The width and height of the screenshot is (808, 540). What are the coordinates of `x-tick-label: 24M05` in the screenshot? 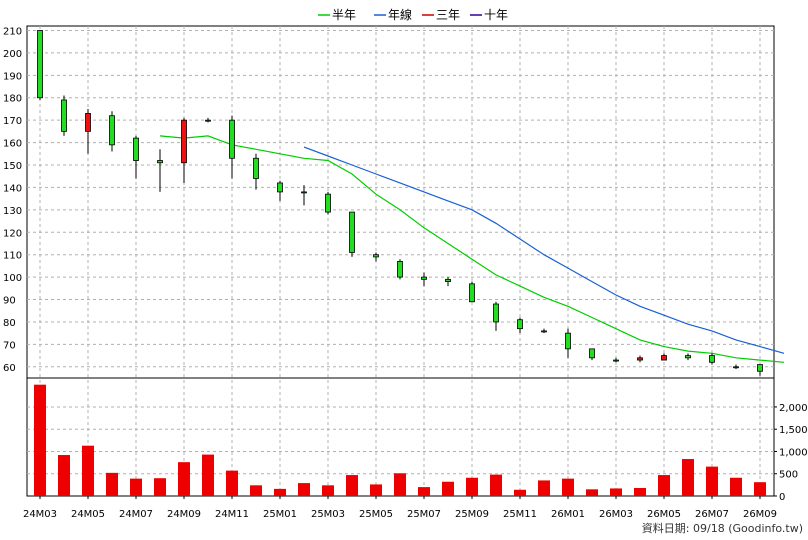 It's located at (88, 514).